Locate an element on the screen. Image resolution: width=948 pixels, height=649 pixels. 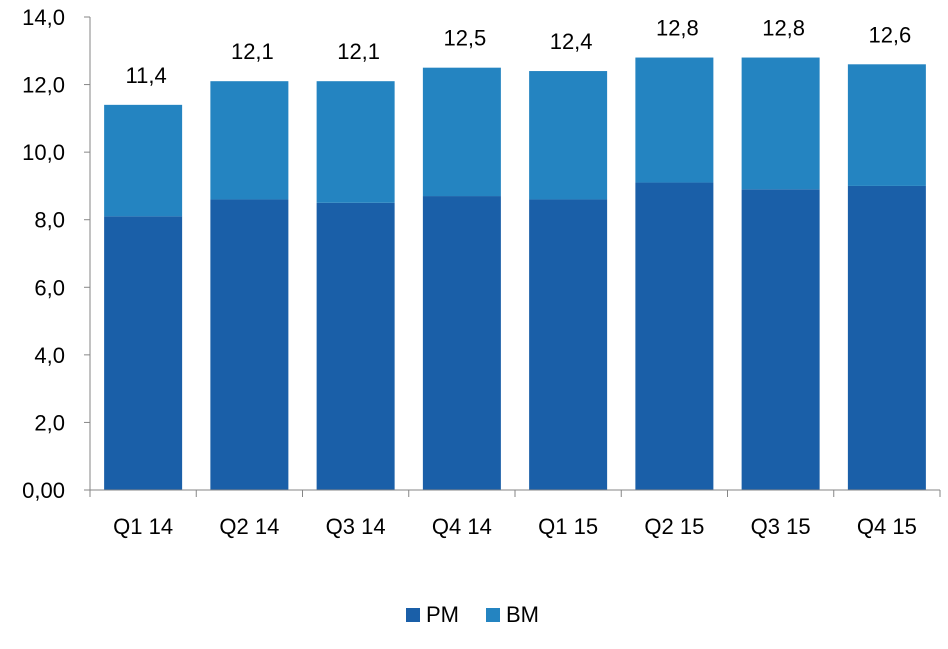
x-tick-label-1: Q1 14 is located at coordinates (143, 526).